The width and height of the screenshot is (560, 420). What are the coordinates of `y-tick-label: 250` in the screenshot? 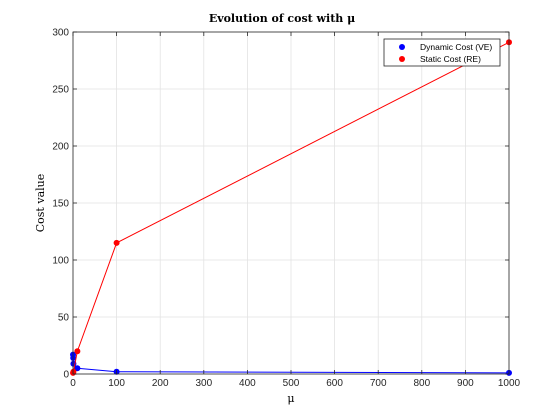 It's located at (60, 90).